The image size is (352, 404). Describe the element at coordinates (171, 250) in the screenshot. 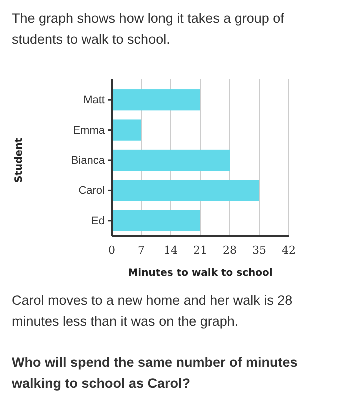

I see `x-tick-label: 14` at that location.